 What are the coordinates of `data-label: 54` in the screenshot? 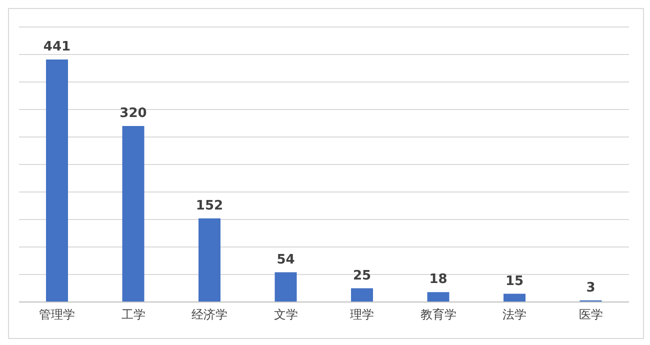 It's located at (285, 260).